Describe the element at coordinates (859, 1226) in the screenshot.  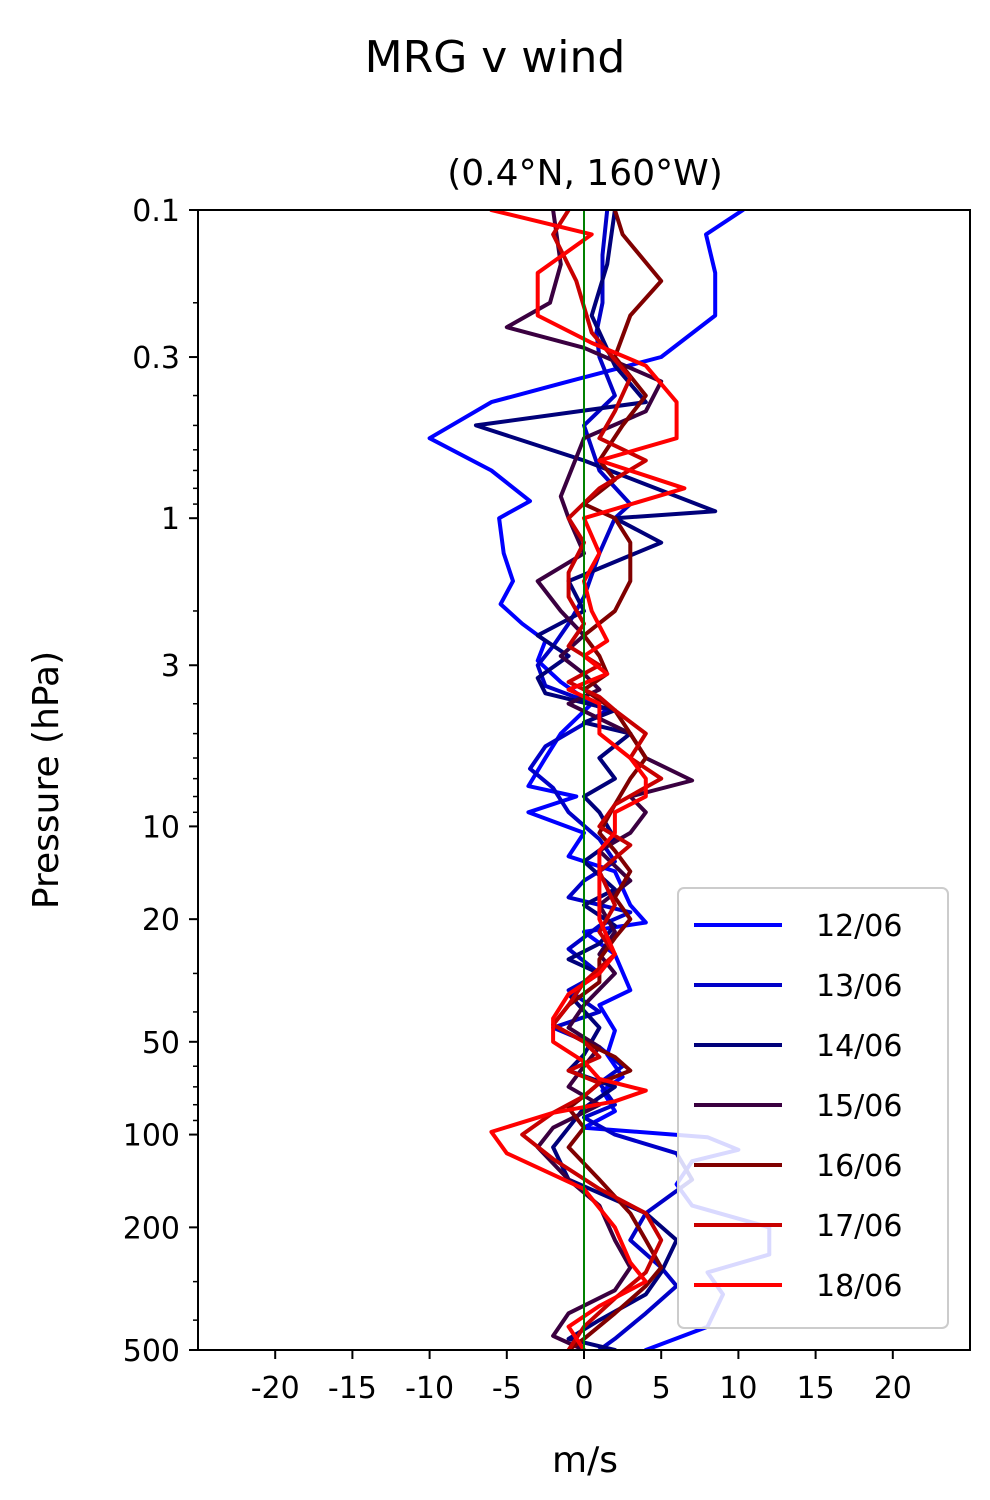
I see `legend-label: 17/06` at that location.